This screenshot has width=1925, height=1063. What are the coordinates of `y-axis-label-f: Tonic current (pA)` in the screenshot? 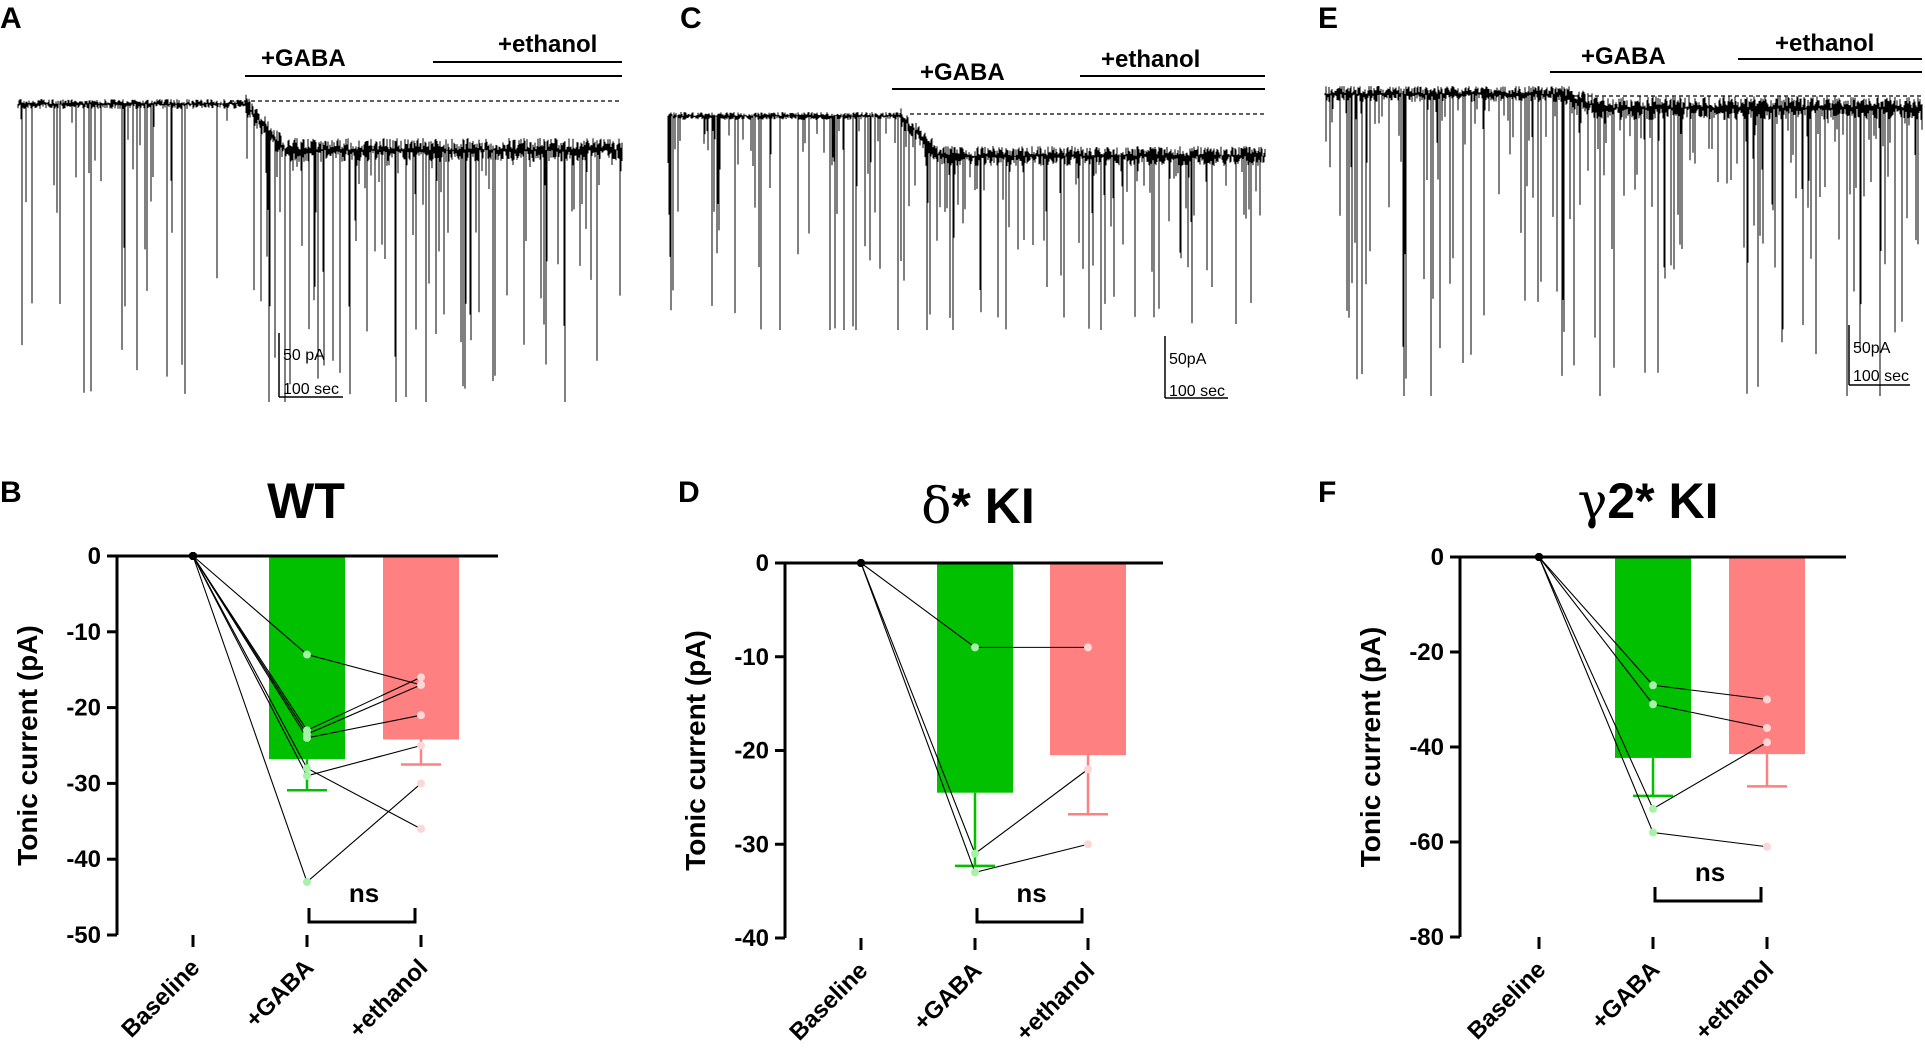 It's located at (1370, 747).